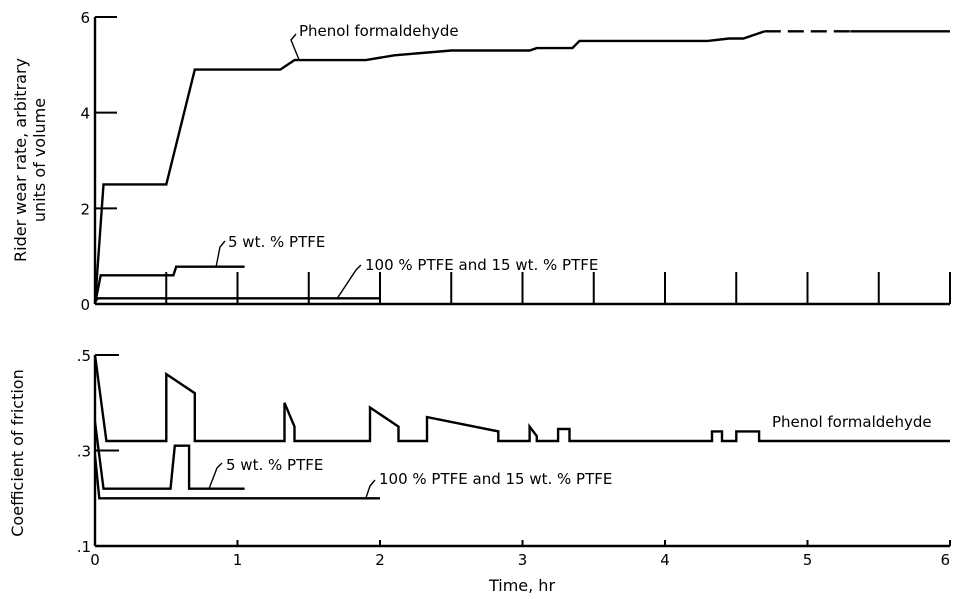 The image size is (953, 599). I want to click on wear-y-tick-label: 4, so click(85, 114).